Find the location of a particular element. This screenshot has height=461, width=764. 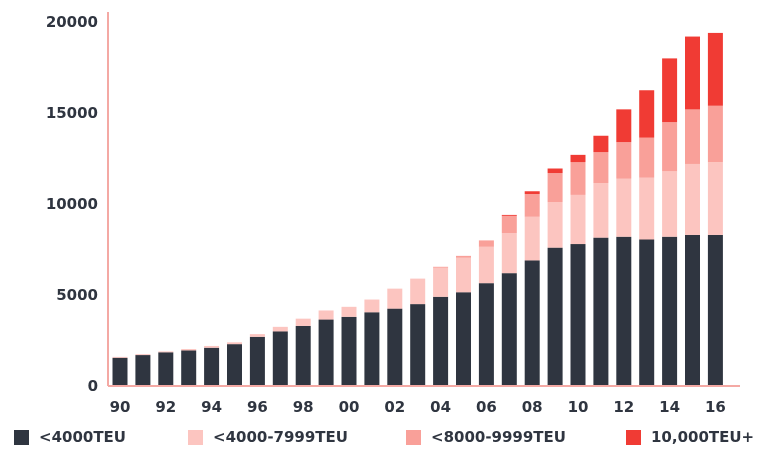

x-tick-label: 00 is located at coordinates (349, 407).